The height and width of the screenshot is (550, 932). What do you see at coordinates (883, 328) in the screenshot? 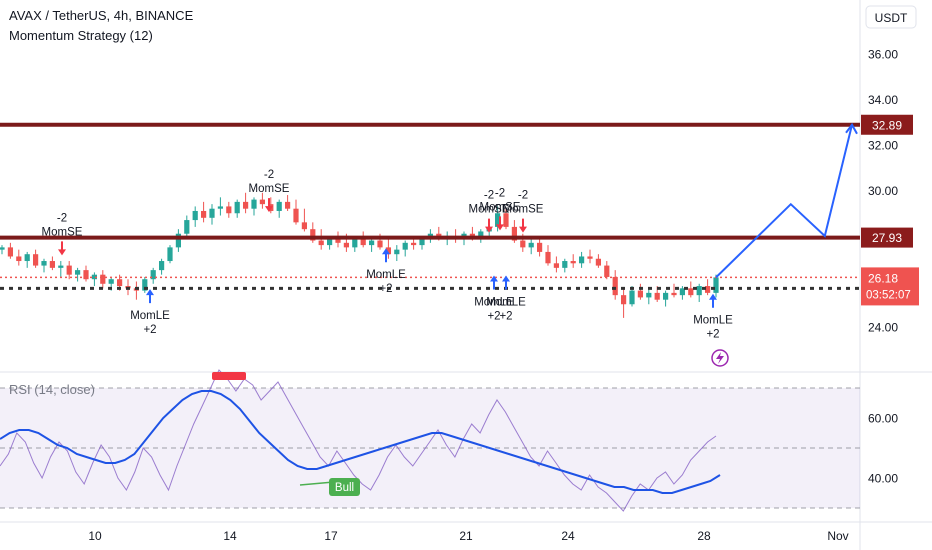
I see `price-axis-tick: 24.00` at bounding box center [883, 328].